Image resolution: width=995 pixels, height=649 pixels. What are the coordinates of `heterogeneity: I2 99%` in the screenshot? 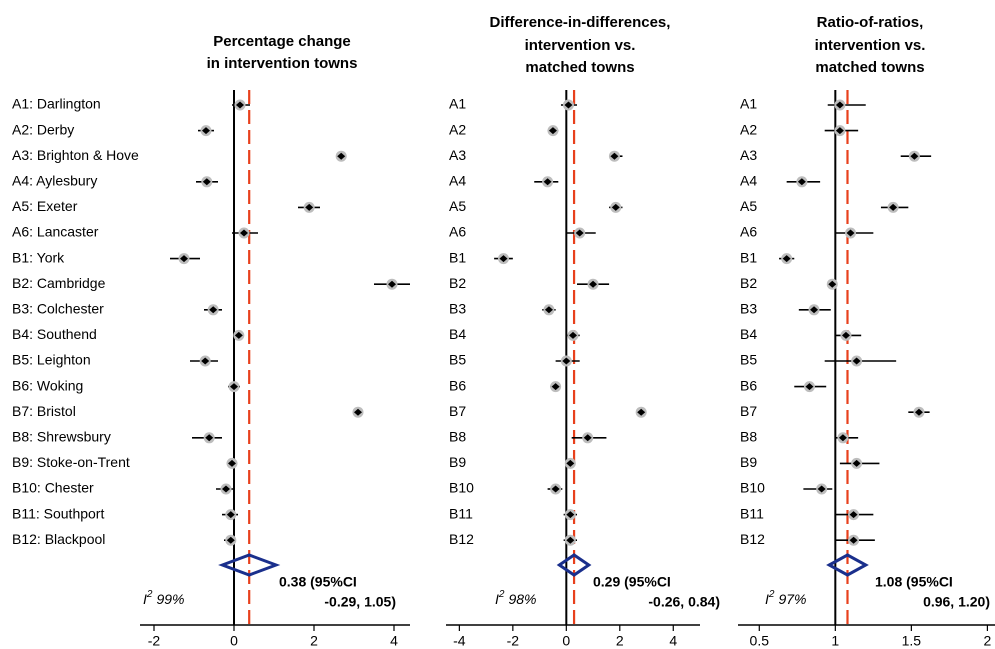 It's located at (163, 598).